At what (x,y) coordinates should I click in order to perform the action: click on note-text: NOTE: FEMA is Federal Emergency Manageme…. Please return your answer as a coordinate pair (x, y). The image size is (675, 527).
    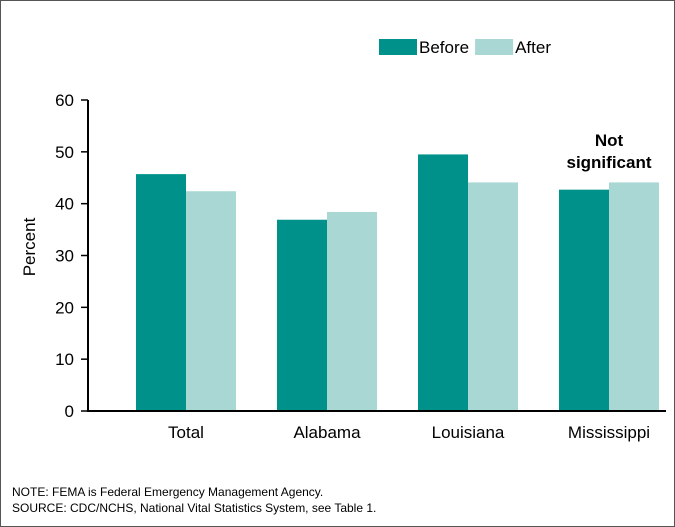
    Looking at the image, I should click on (168, 492).